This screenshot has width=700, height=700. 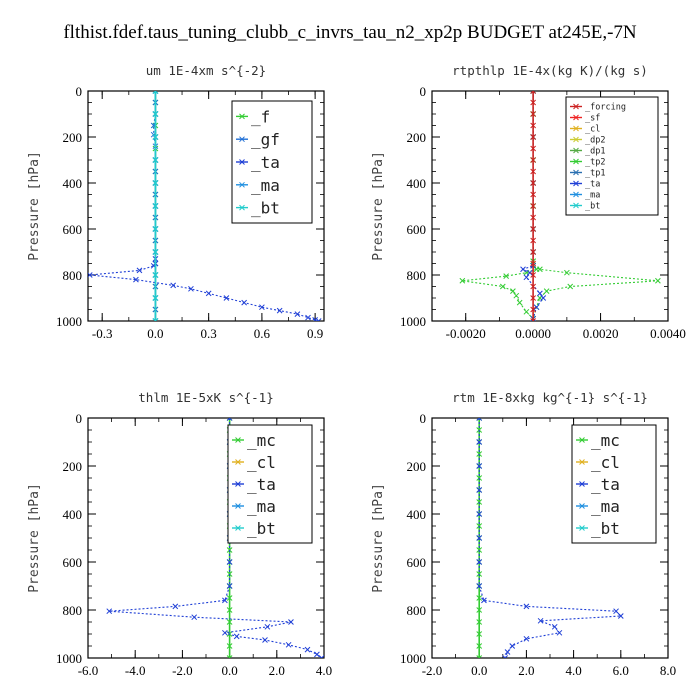 What do you see at coordinates (605, 108) in the screenshot?
I see `legend-label: _forcing` at bounding box center [605, 108].